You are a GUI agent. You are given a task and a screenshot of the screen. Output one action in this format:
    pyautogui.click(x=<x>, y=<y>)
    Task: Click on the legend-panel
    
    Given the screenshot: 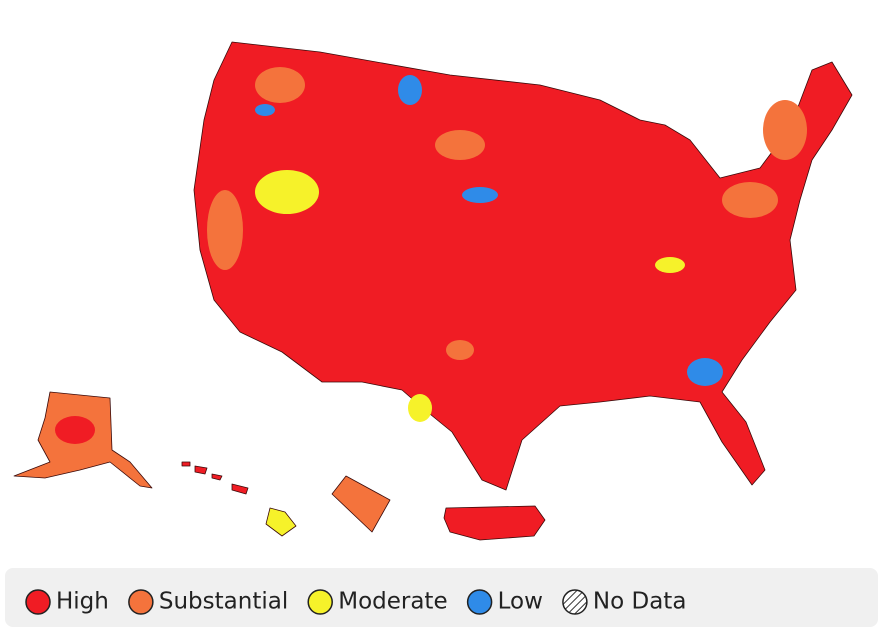 What is the action you would take?
    pyautogui.click(x=441, y=597)
    